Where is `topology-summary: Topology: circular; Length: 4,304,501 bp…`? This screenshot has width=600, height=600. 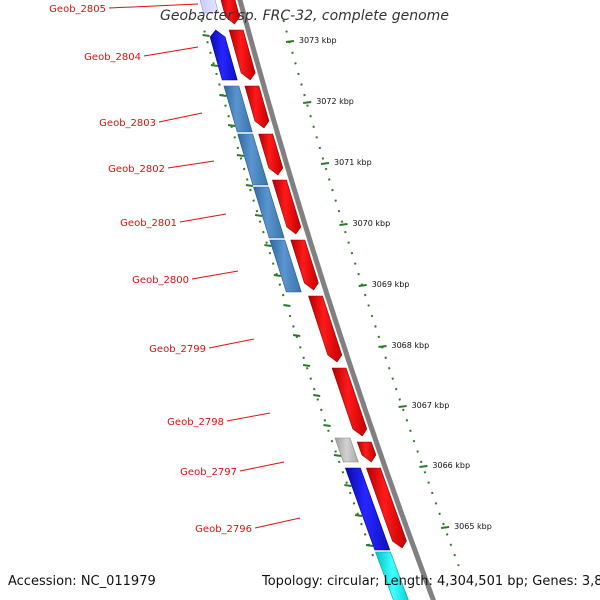
topology-summary: Topology: circular; Length: 4,304,501 bp… is located at coordinates (431, 581).